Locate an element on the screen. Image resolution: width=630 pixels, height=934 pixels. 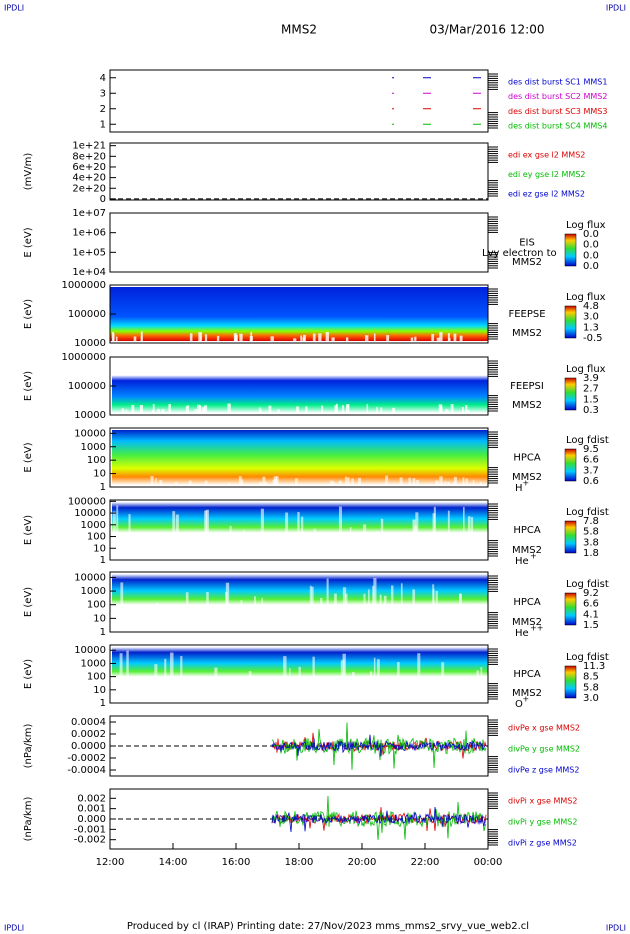
y-tick-label: -0.001 is located at coordinates (90, 829).